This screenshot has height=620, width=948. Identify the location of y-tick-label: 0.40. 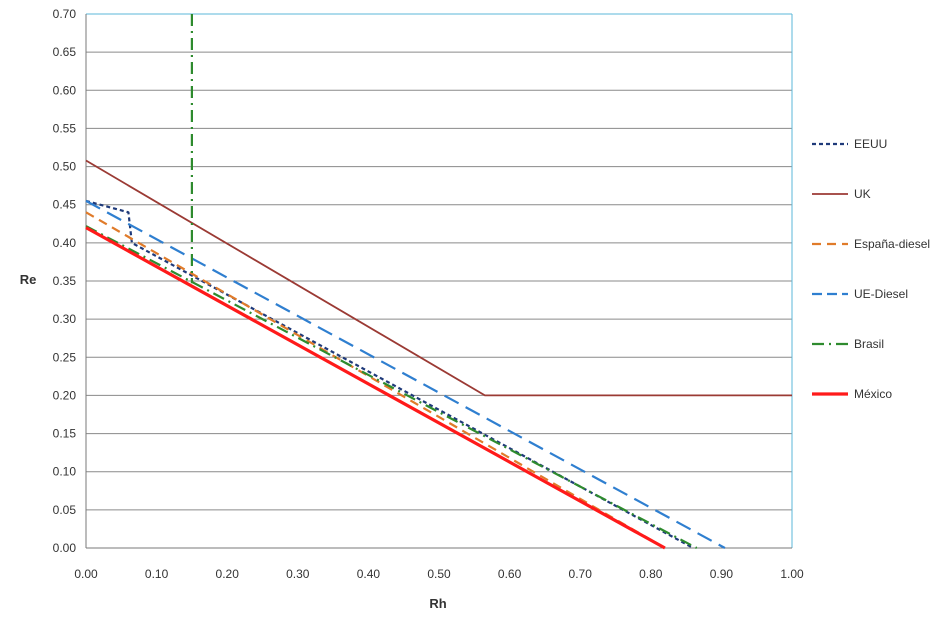
(65, 243).